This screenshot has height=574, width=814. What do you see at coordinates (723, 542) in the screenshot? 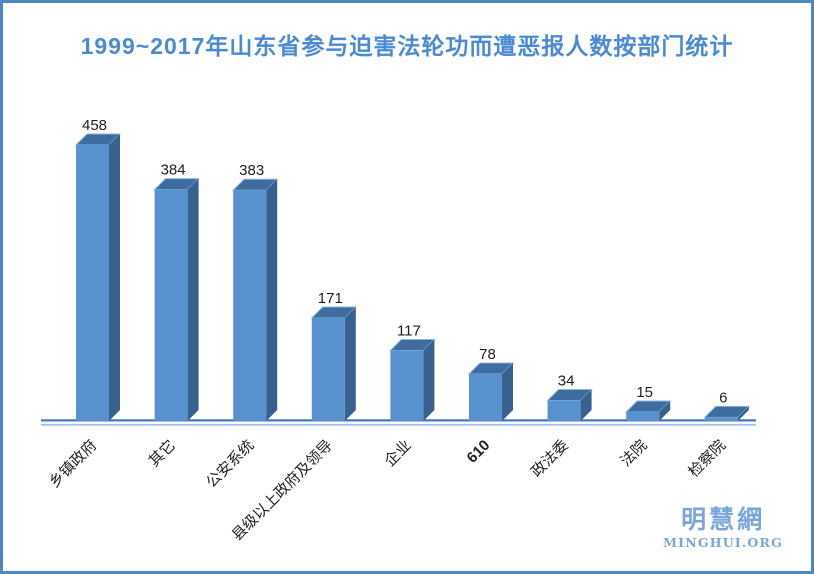
I see `minghui-logo-english: MINGHUI.ORG` at bounding box center [723, 542].